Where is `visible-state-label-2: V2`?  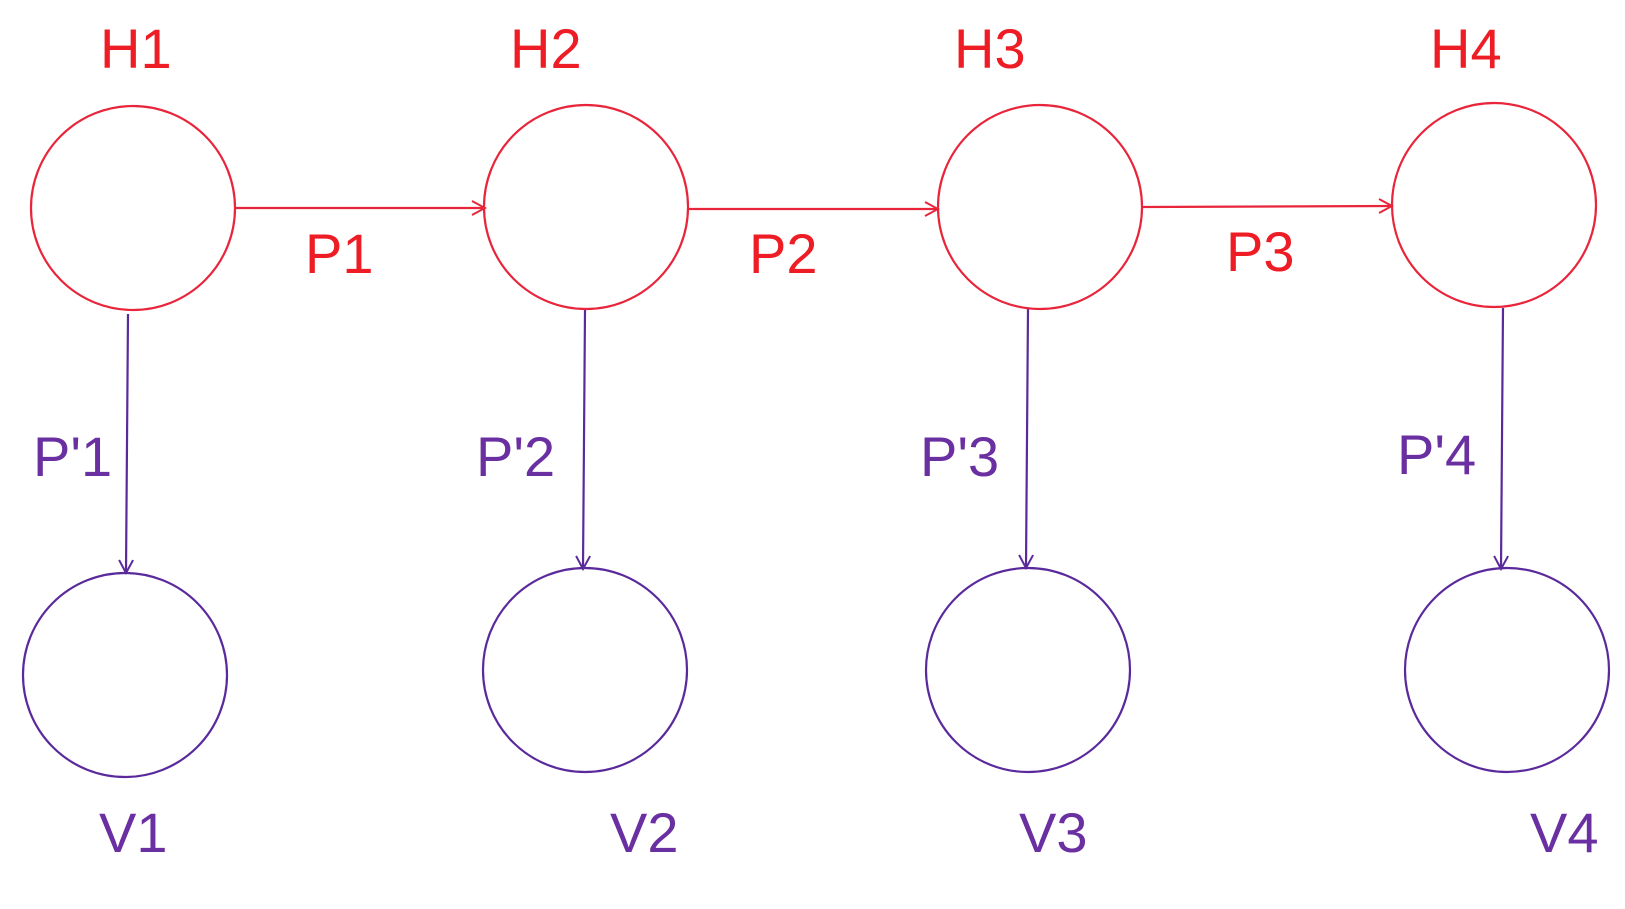
visible-state-label-2: V2 is located at coordinates (644, 832).